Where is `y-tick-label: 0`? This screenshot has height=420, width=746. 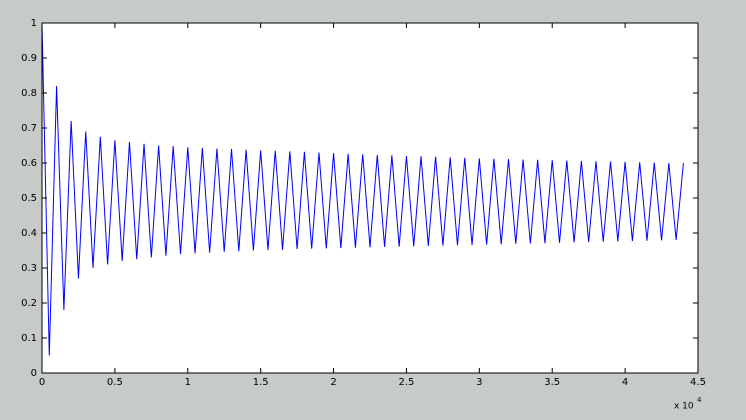
y-tick-label: 0 is located at coordinates (34, 373).